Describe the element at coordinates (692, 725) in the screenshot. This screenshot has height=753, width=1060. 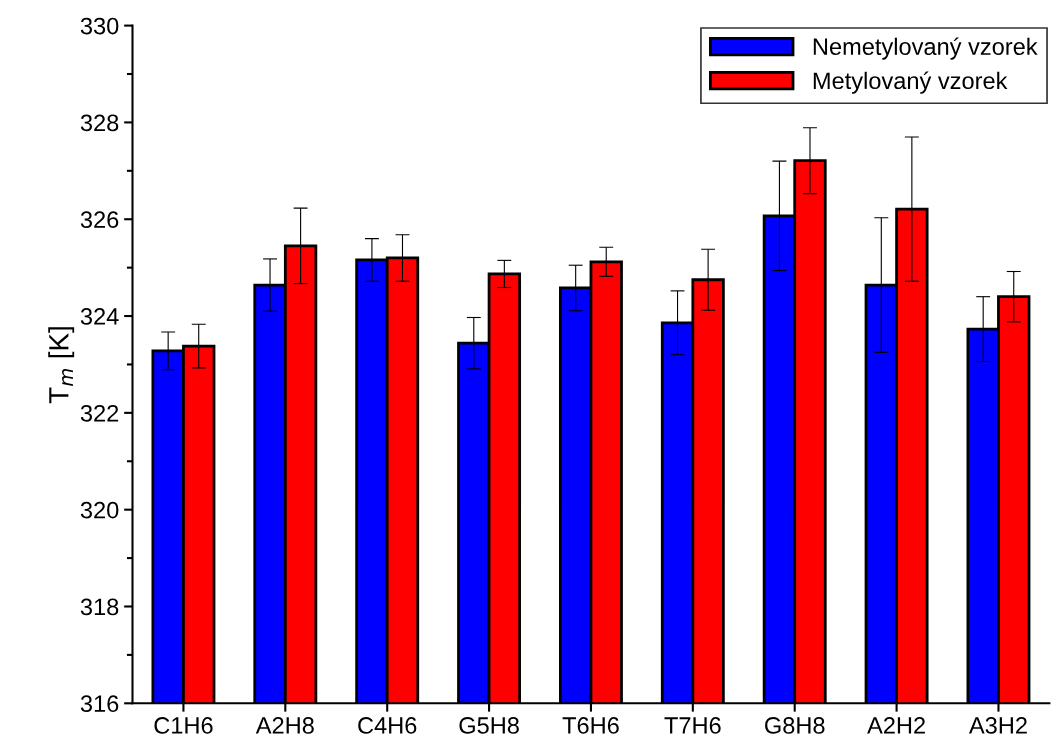
I see `x-tick-label: T7H6` at that location.